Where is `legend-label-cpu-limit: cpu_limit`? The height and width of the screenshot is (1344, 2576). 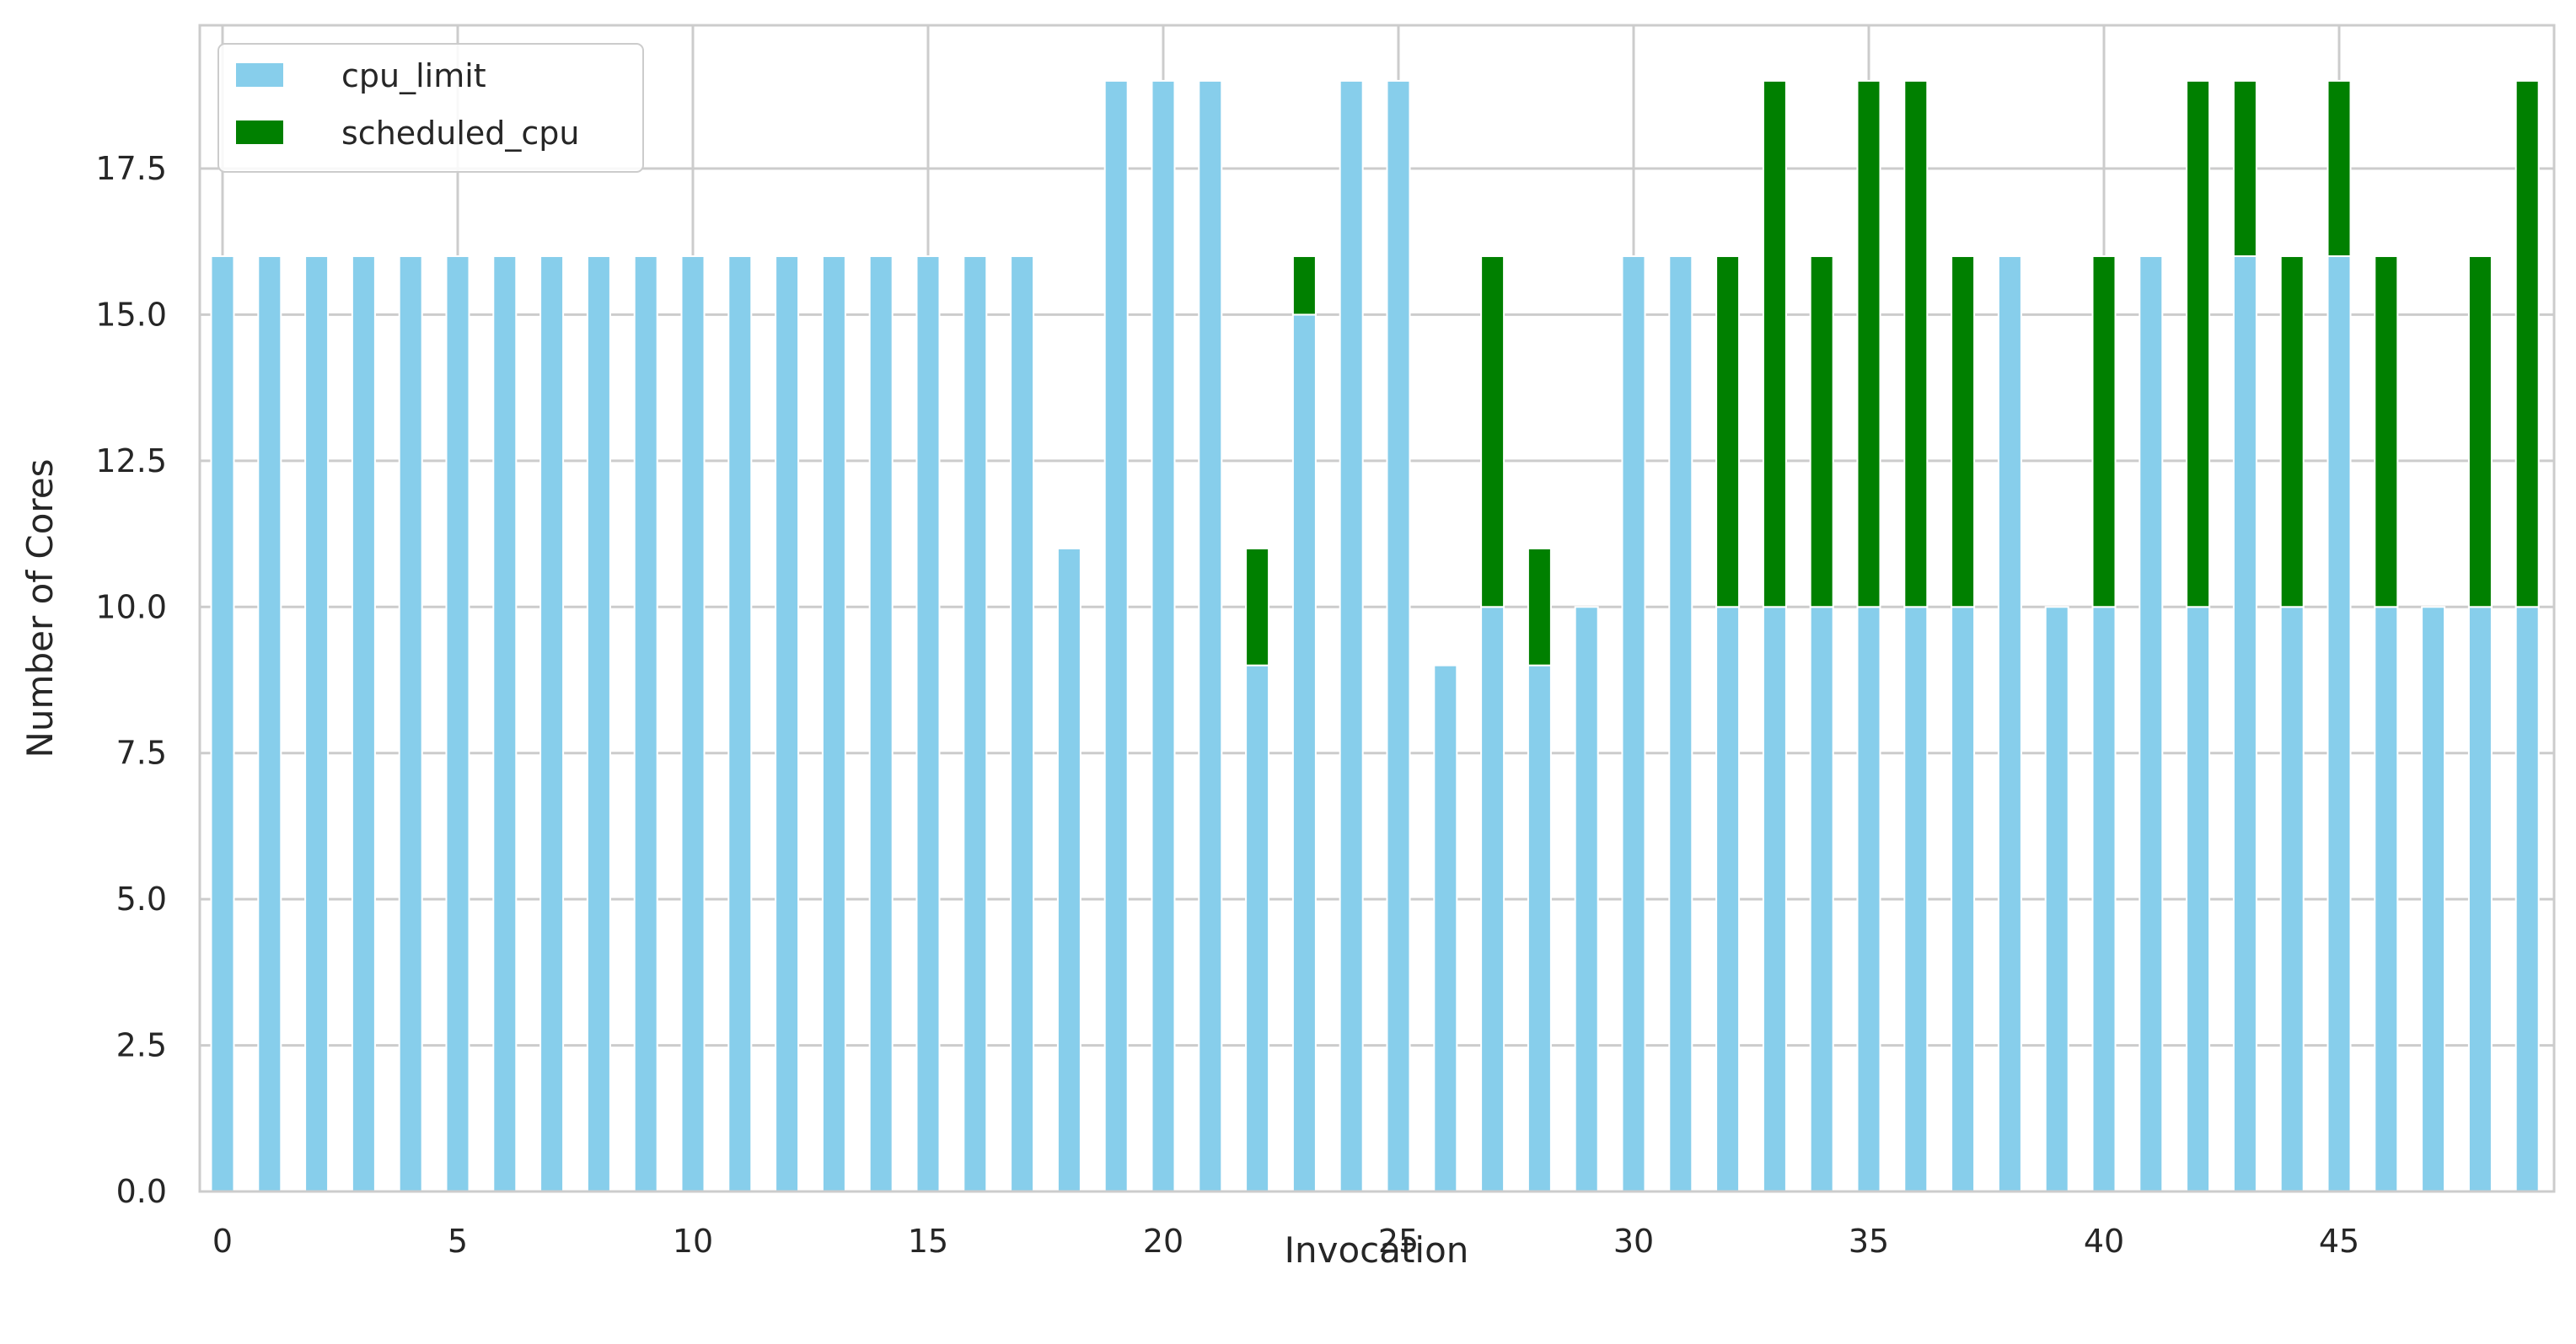 legend-label-cpu-limit: cpu_limit is located at coordinates (413, 75).